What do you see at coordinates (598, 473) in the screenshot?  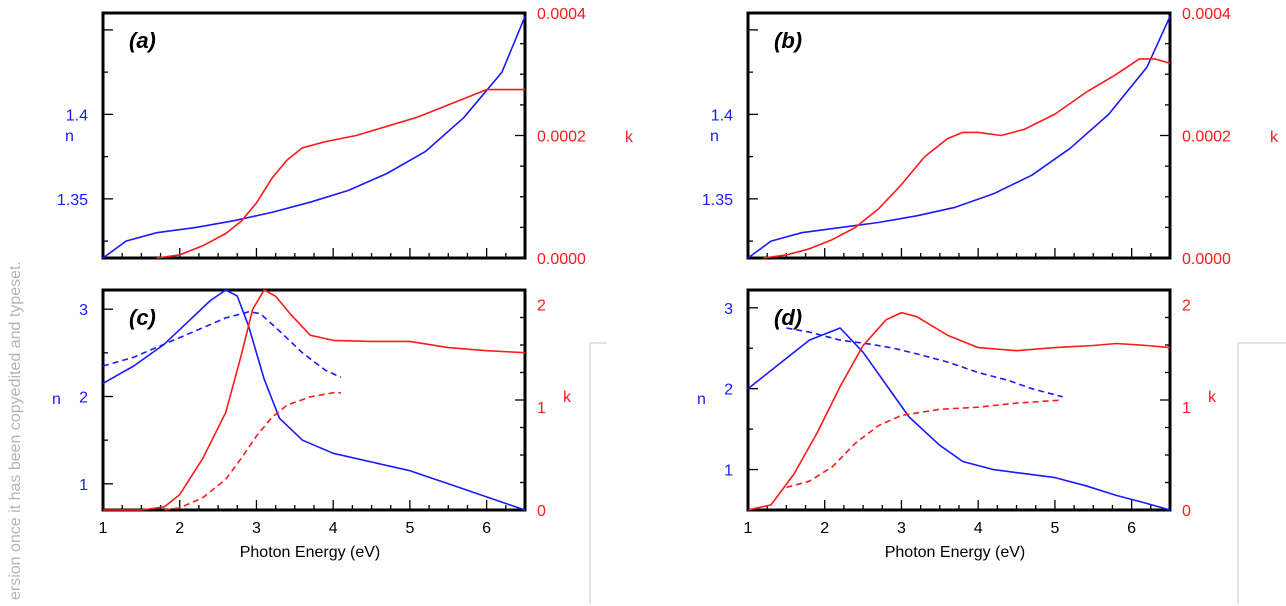 I see `page-border-left` at bounding box center [598, 473].